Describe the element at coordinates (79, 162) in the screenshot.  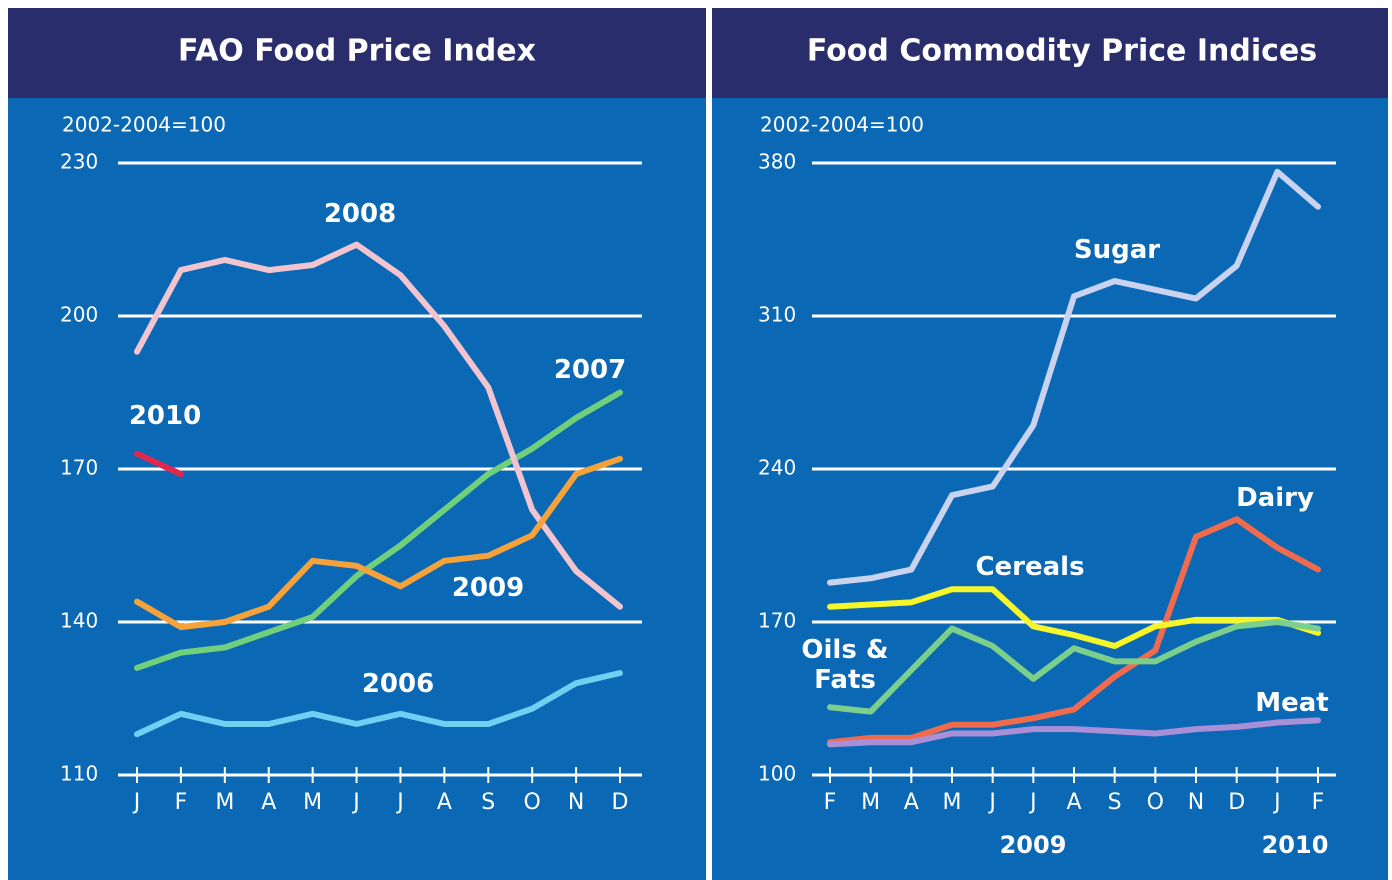
I see `y-tick-label: 230` at that location.